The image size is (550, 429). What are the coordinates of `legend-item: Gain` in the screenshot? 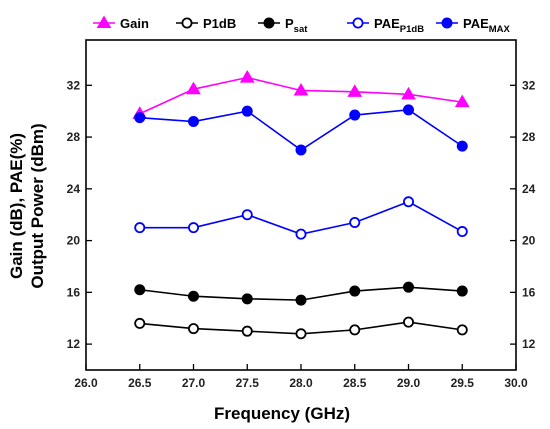 It's located at (121, 23).